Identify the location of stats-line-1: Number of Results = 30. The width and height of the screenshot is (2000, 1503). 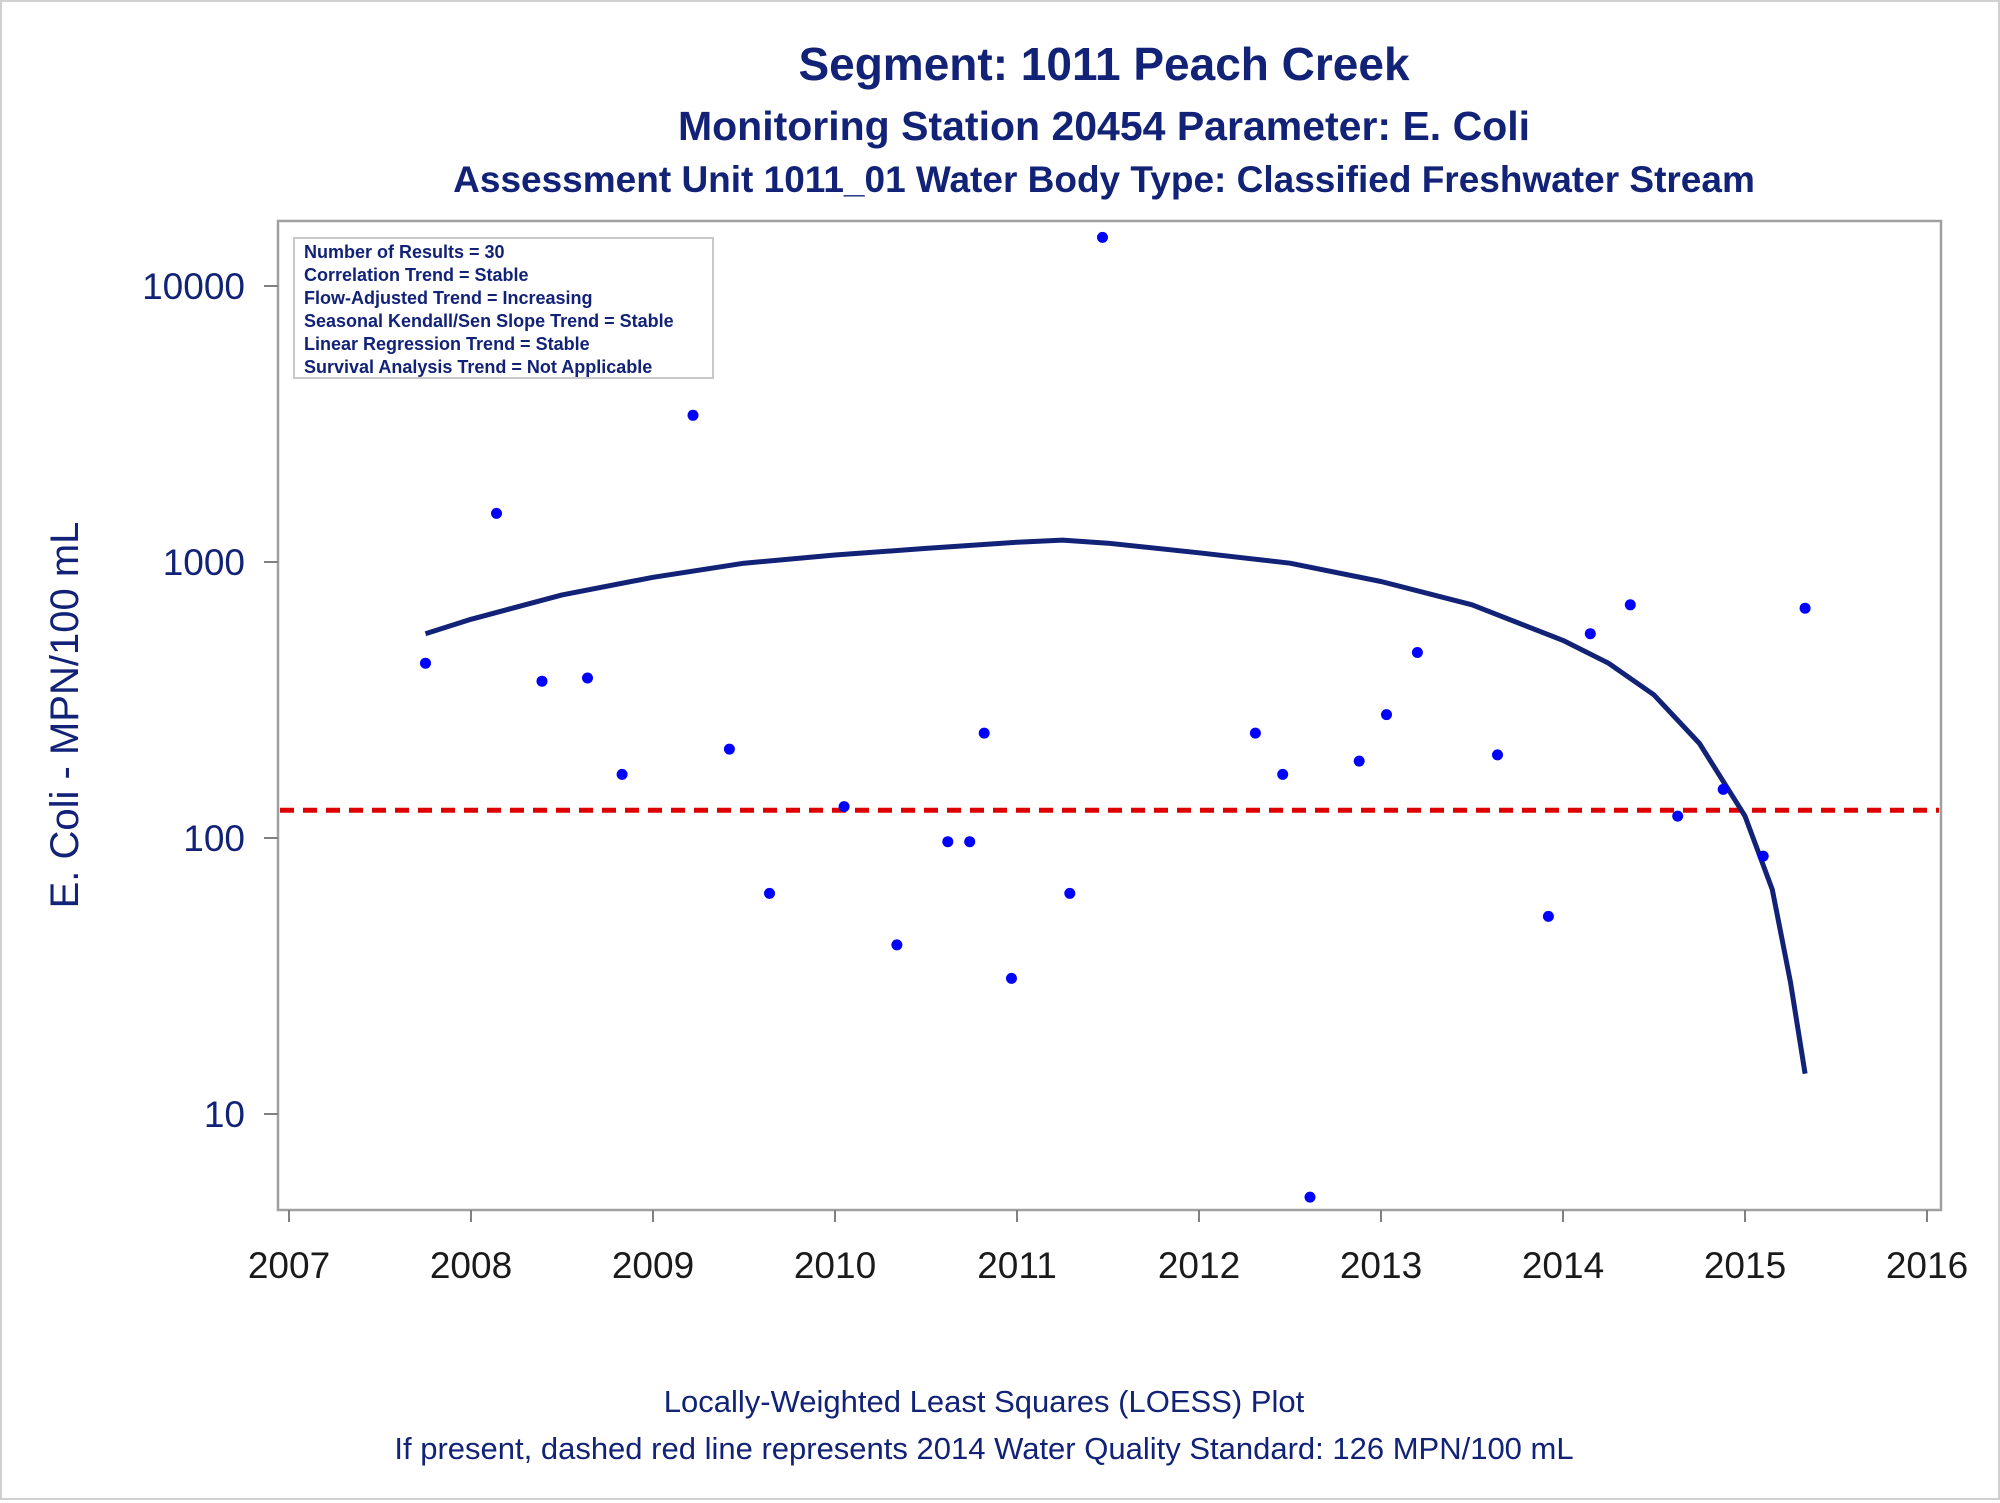
(404, 252).